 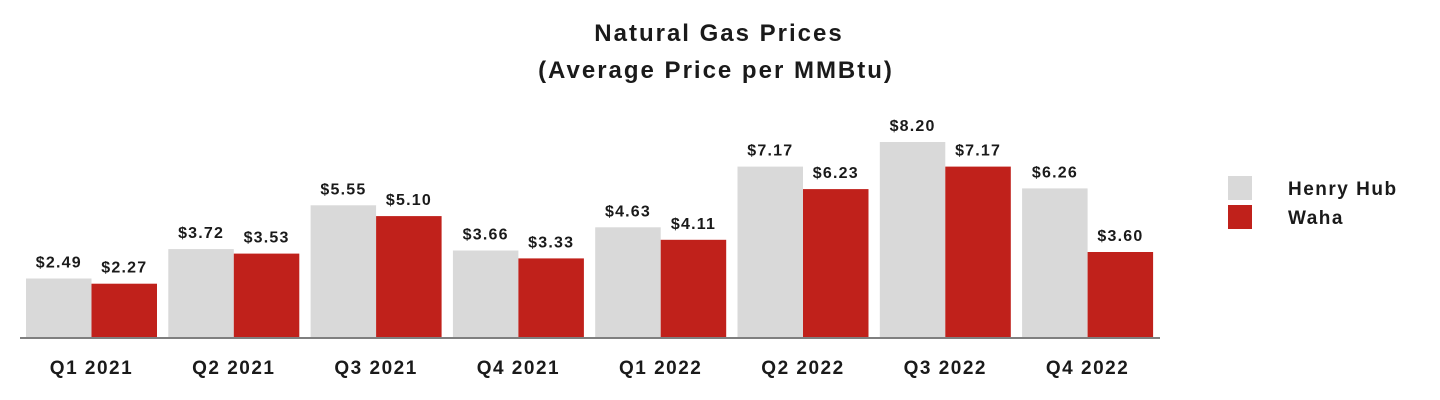 What do you see at coordinates (802, 368) in the screenshot?
I see `x-tick-label: Q2 2022` at bounding box center [802, 368].